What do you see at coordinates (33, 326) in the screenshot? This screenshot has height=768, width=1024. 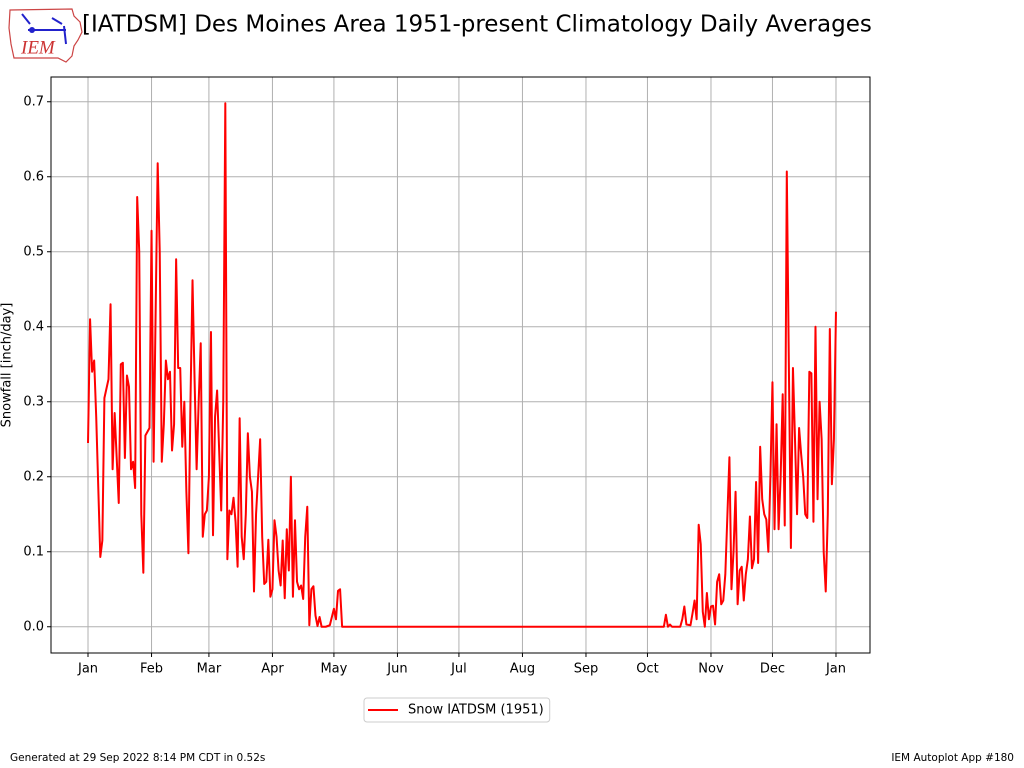 I see `y-tick-label: 0.4` at bounding box center [33, 326].